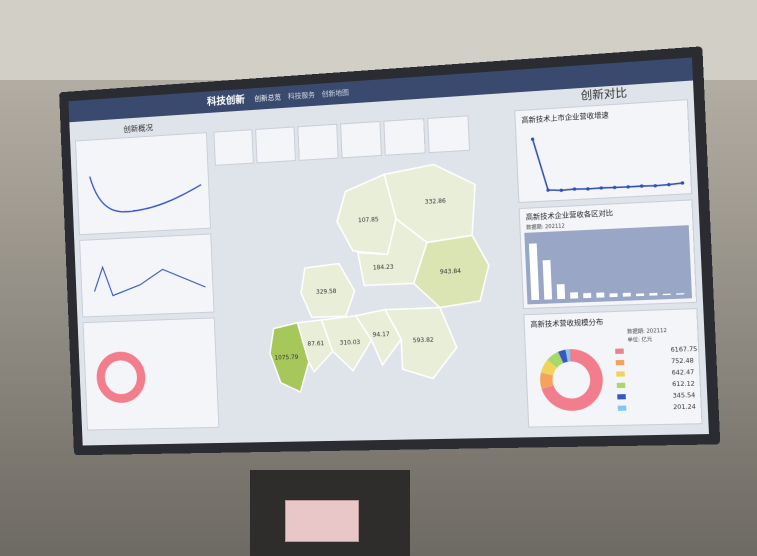 This screenshot has width=757, height=556. I want to click on region-value: 329.58, so click(326, 292).